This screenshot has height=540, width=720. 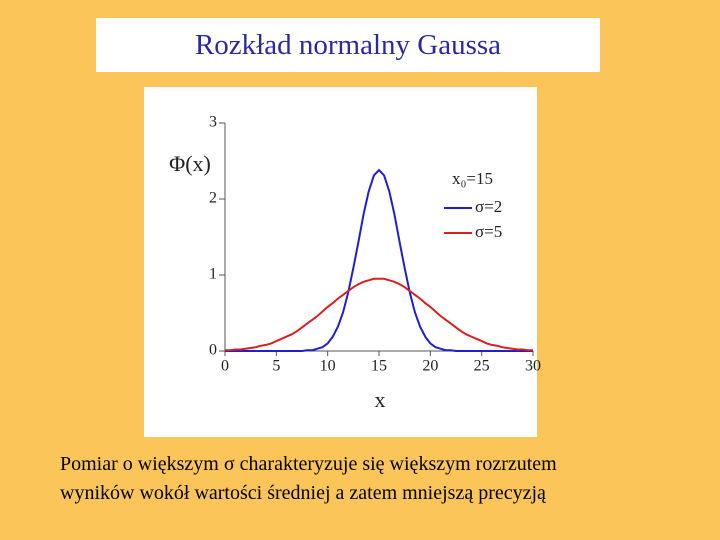 I want to click on legend-label: σ=2, so click(x=488, y=206).